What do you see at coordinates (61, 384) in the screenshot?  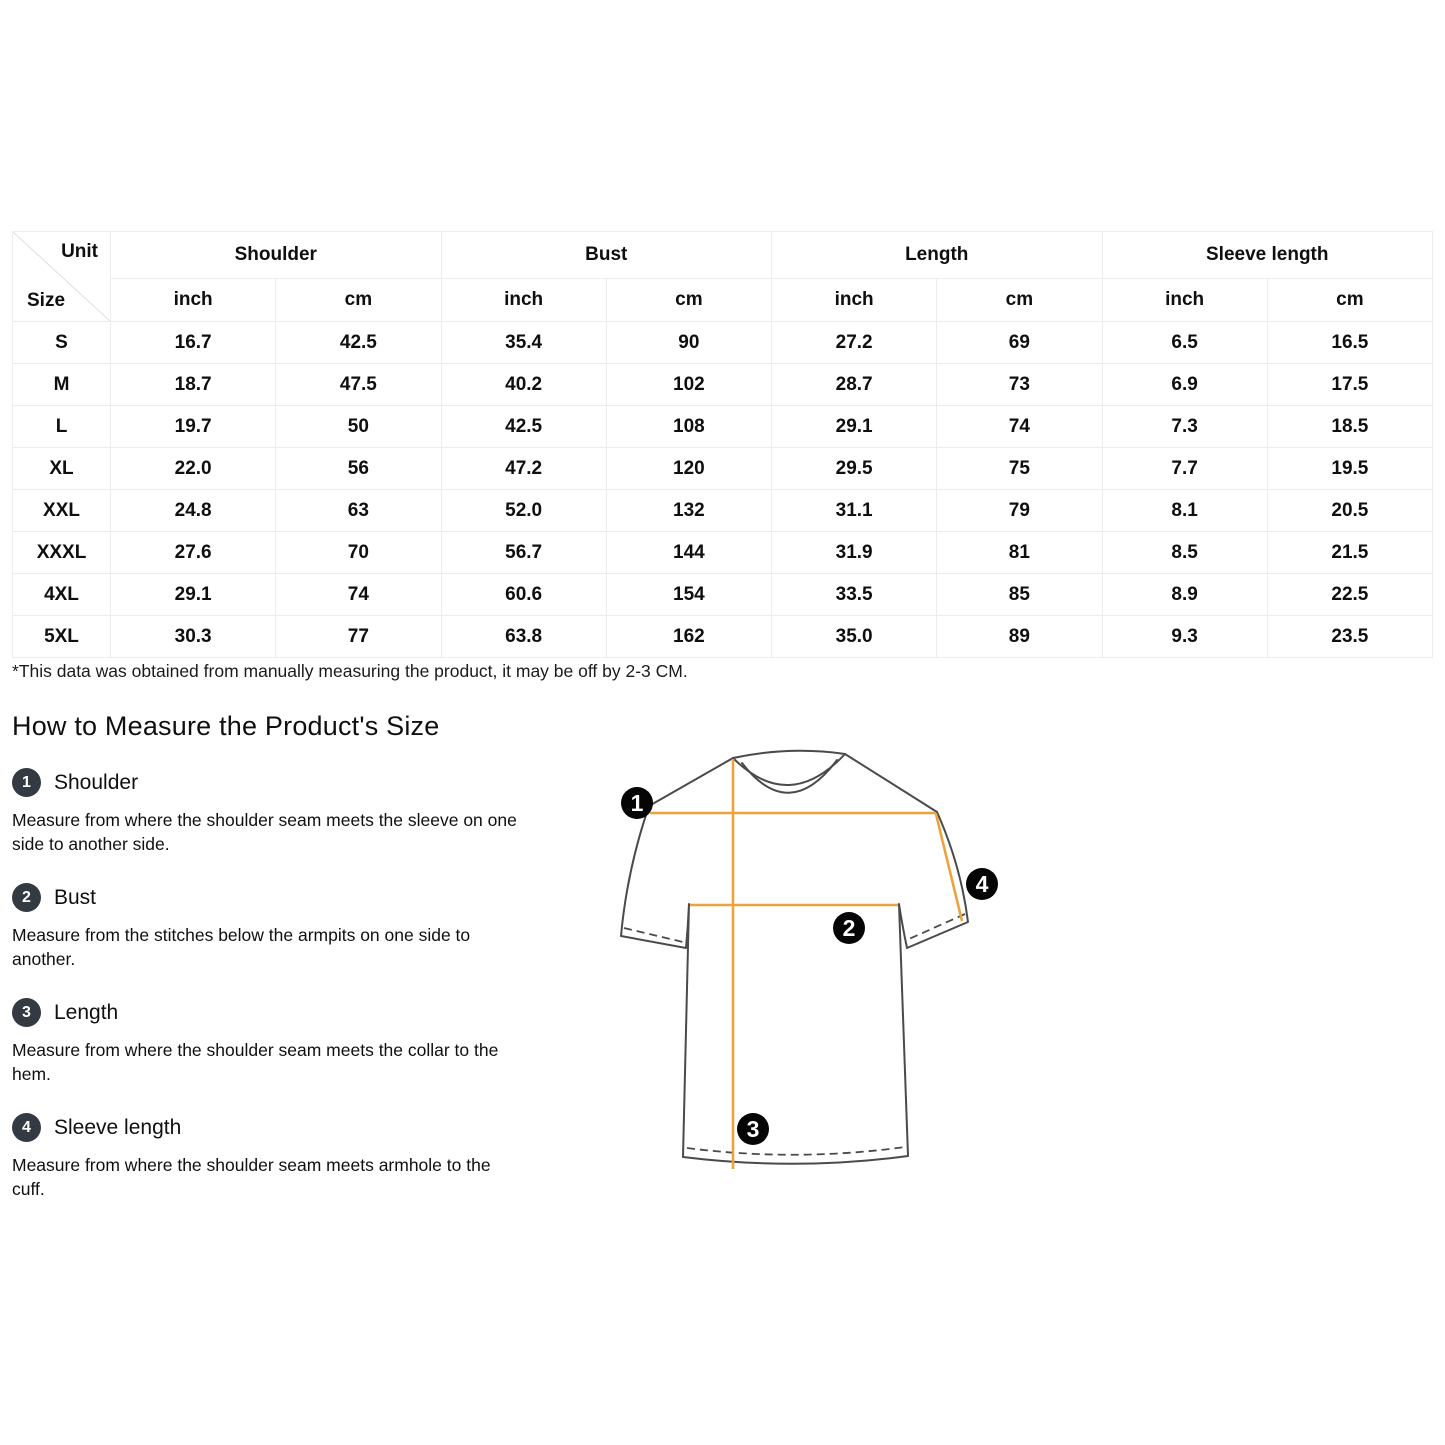 I see `size-cell: M` at bounding box center [61, 384].